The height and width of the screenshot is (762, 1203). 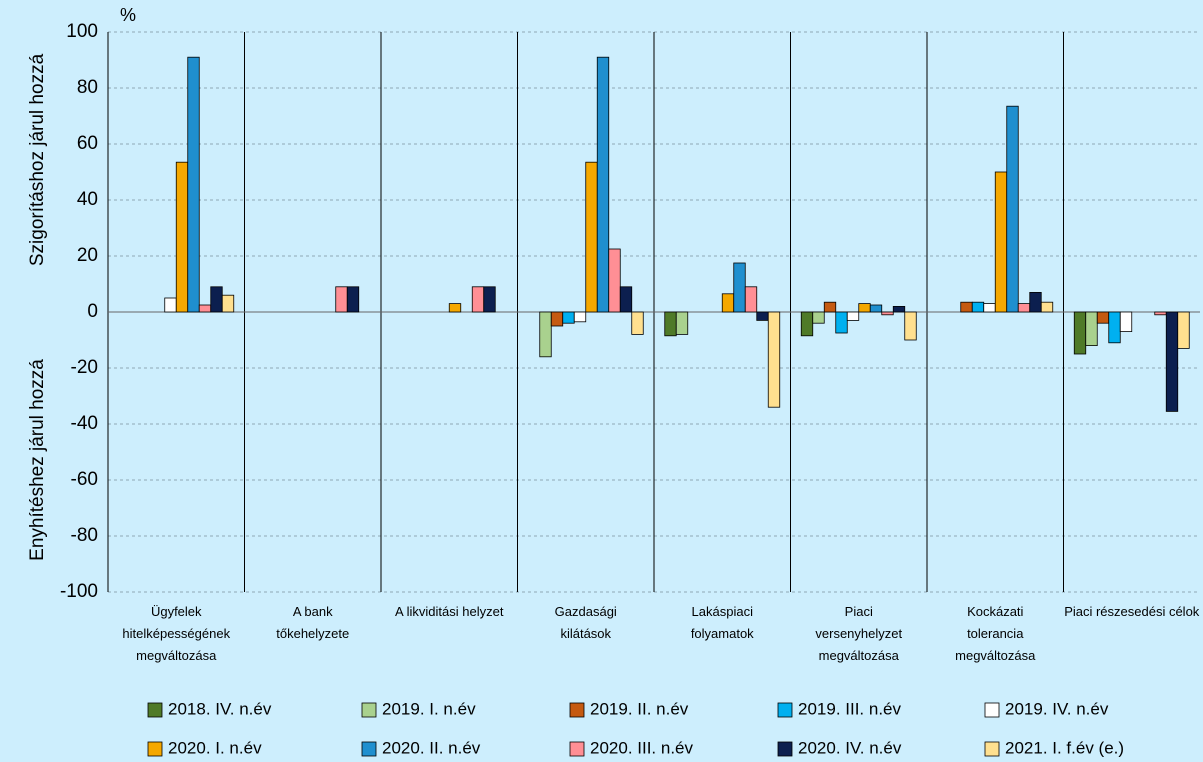 I want to click on y-tick-label: 60, so click(x=87, y=143).